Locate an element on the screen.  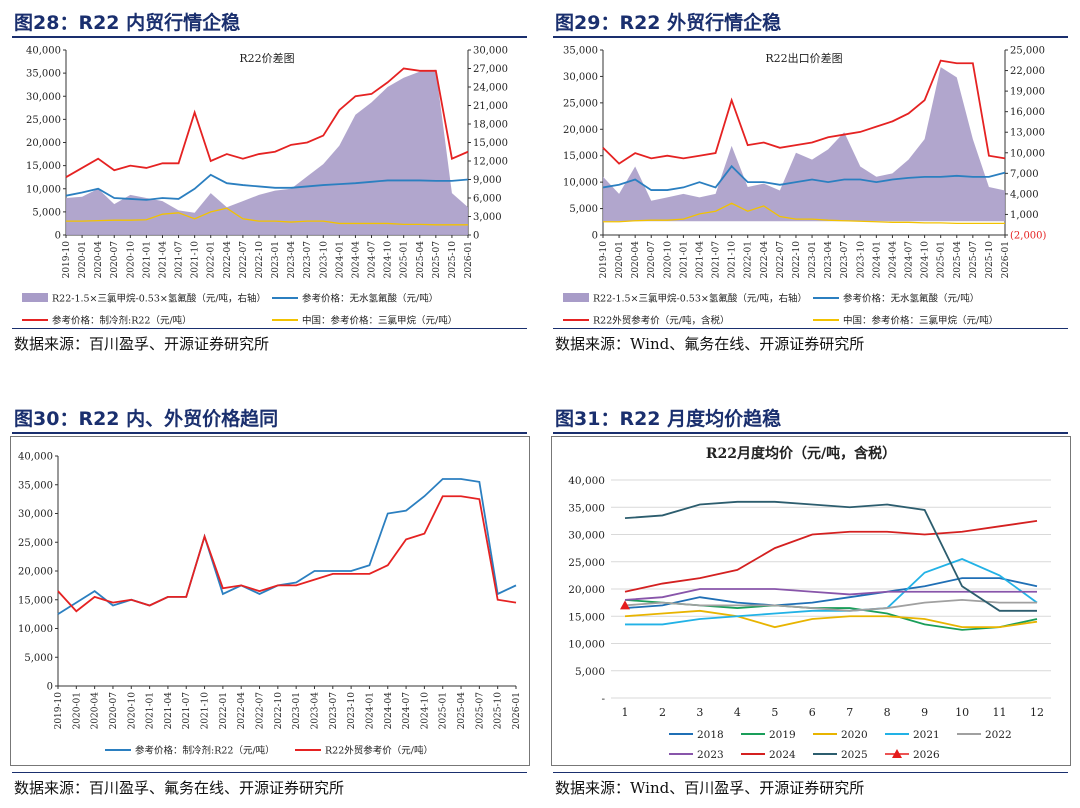
fig29-ytick-right-label: 4,000 is located at coordinates (1024, 194).